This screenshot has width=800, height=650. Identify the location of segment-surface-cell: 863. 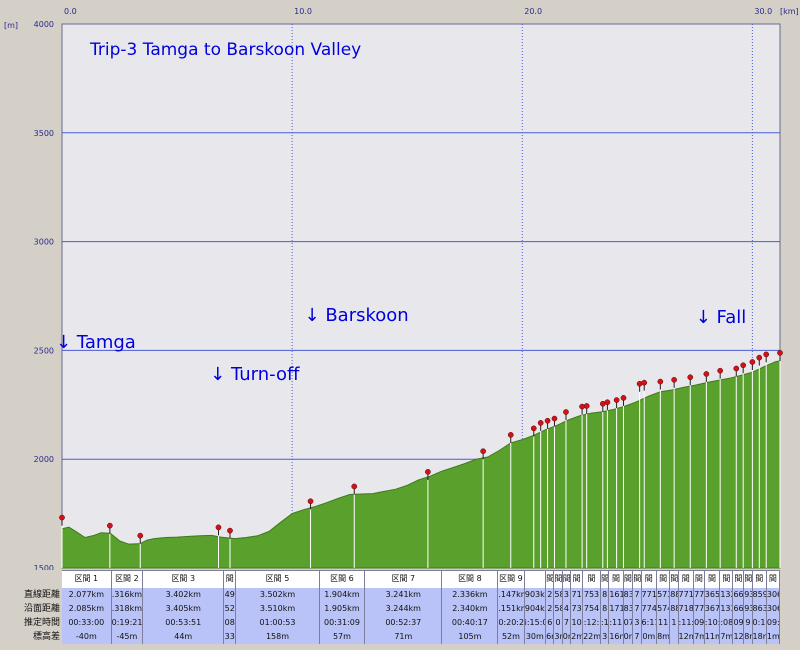
(759, 609).